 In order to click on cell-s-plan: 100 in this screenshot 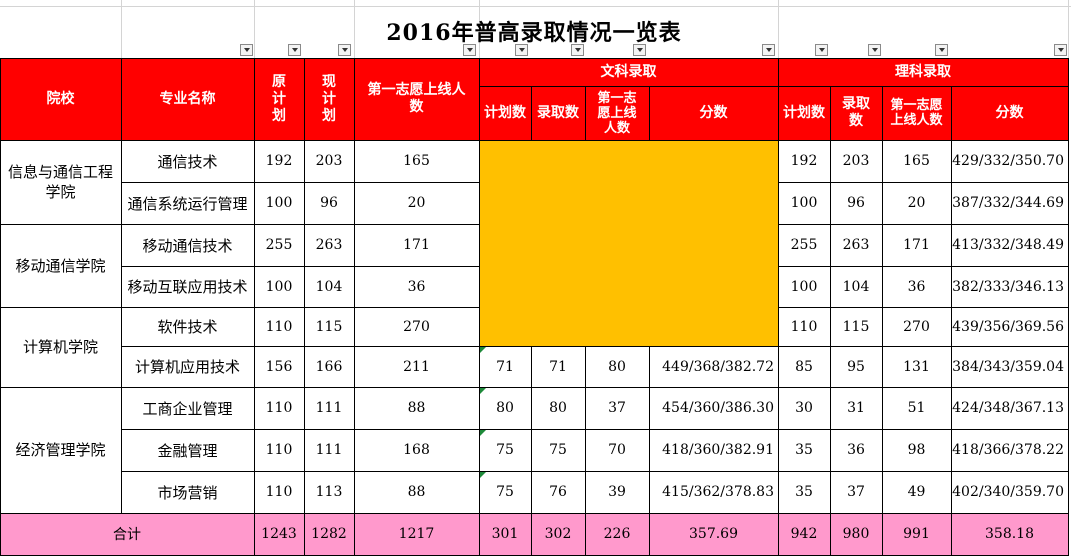, I will do `click(804, 286)`.